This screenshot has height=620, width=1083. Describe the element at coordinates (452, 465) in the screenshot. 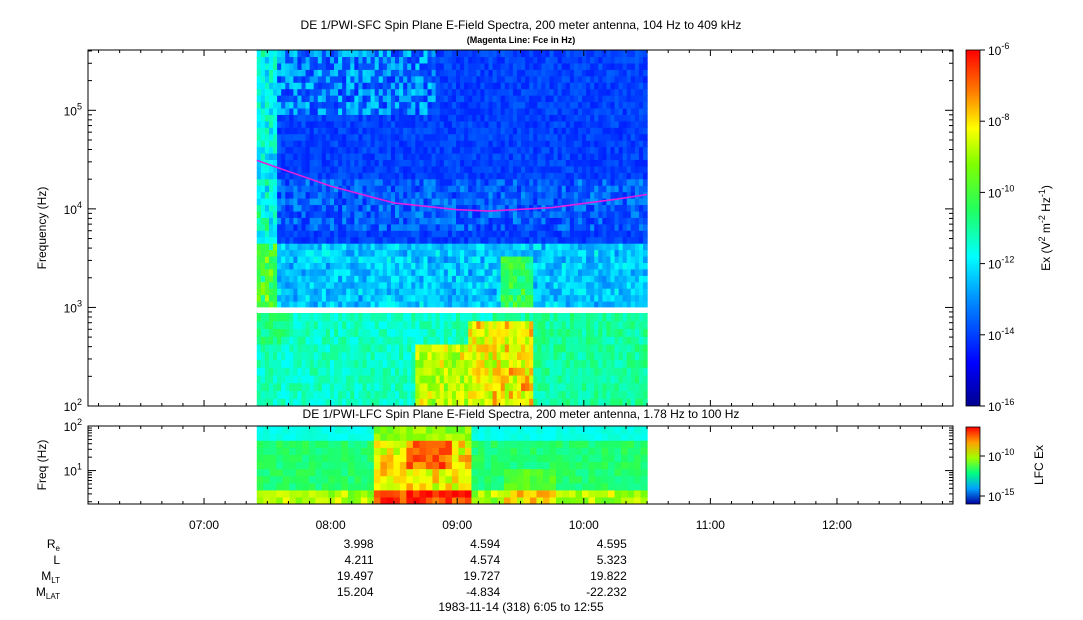

I see `lfc-spectrogram` at that location.